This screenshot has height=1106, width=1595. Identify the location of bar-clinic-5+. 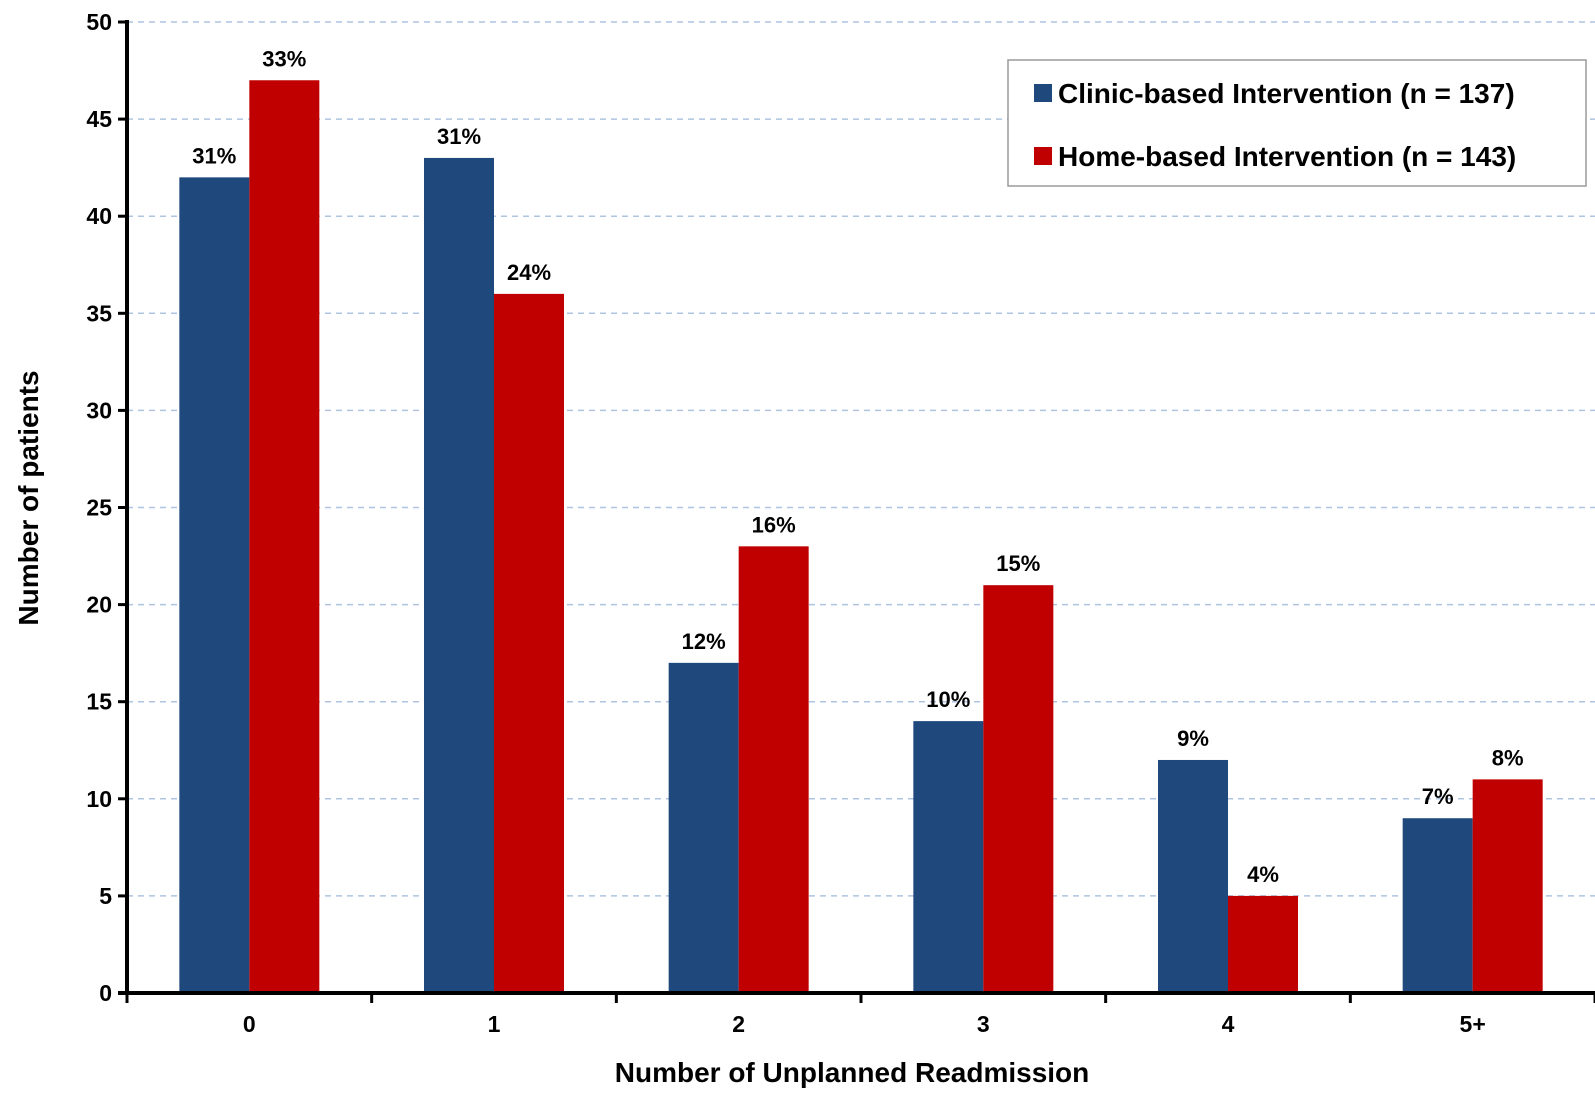
(1437, 905).